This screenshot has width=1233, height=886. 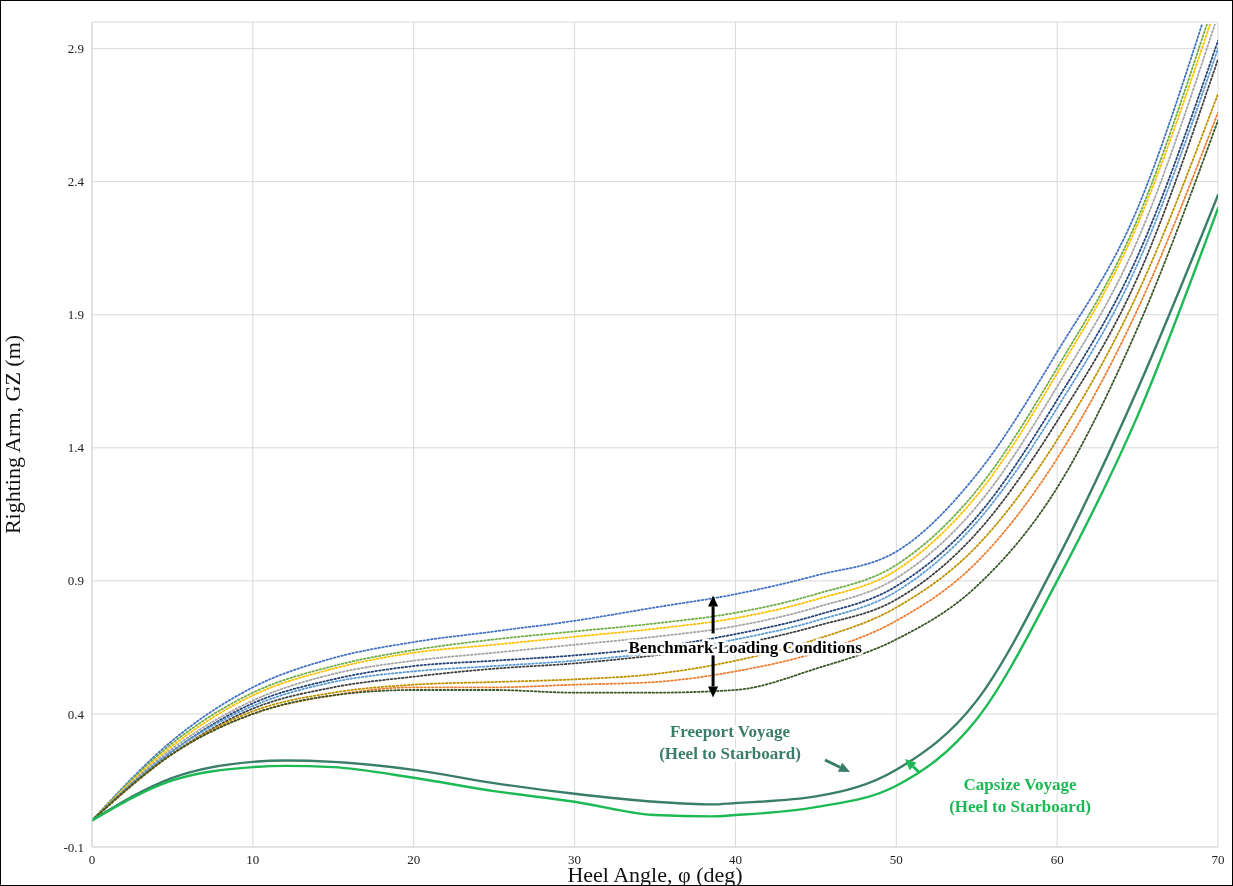 What do you see at coordinates (735, 860) in the screenshot?
I see `x-tick-label: 40` at bounding box center [735, 860].